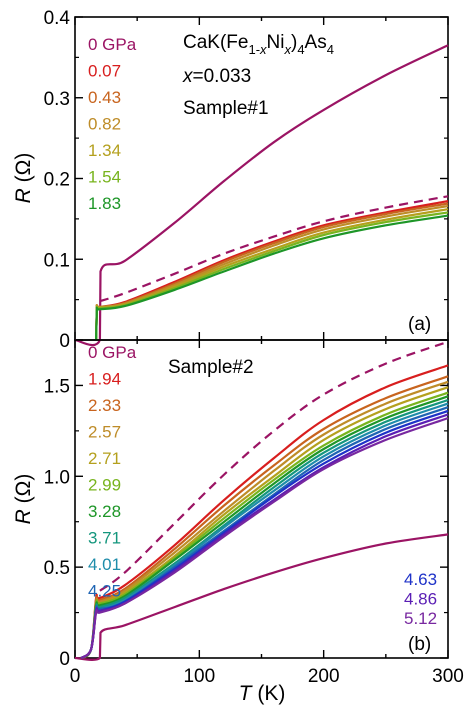 The height and width of the screenshot is (710, 469). What do you see at coordinates (420, 579) in the screenshot?
I see `legend-entry-b-10: 4.63` at bounding box center [420, 579].